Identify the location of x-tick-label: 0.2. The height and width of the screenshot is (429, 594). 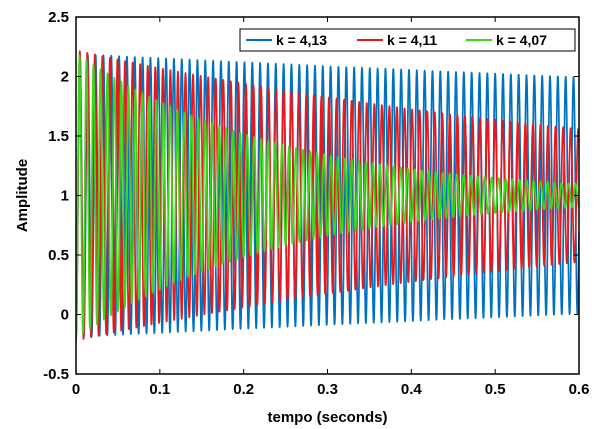
(243, 389).